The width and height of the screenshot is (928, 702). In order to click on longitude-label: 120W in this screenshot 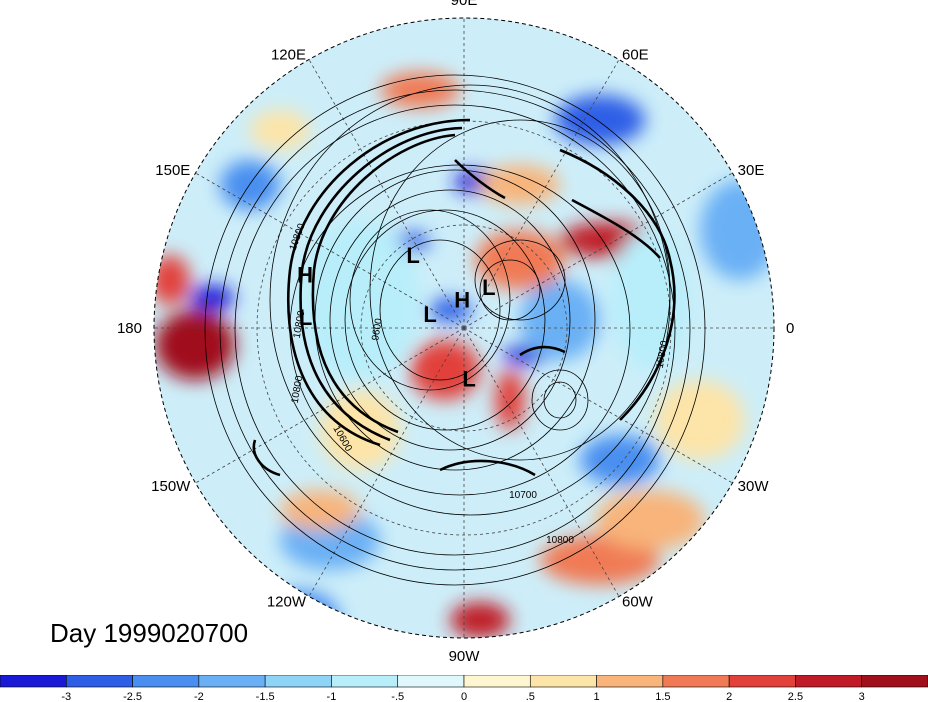, I will do `click(287, 602)`.